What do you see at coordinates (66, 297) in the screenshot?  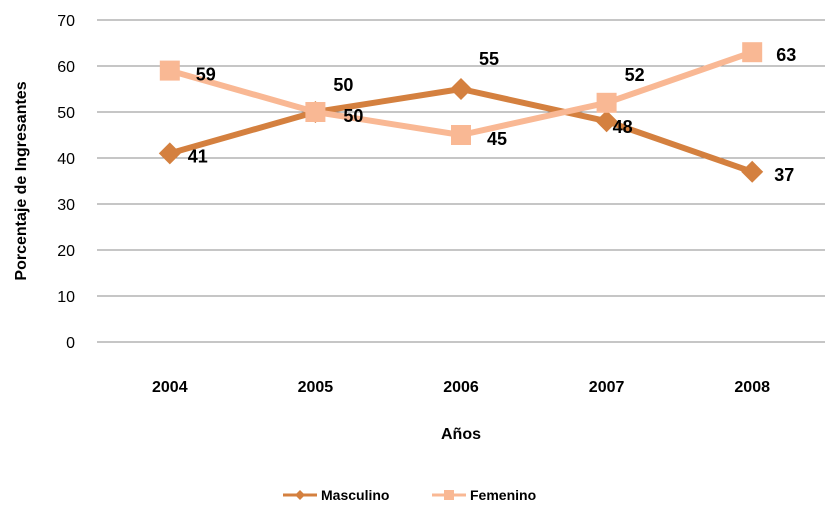 I see `y-tick-label: 10` at bounding box center [66, 297].